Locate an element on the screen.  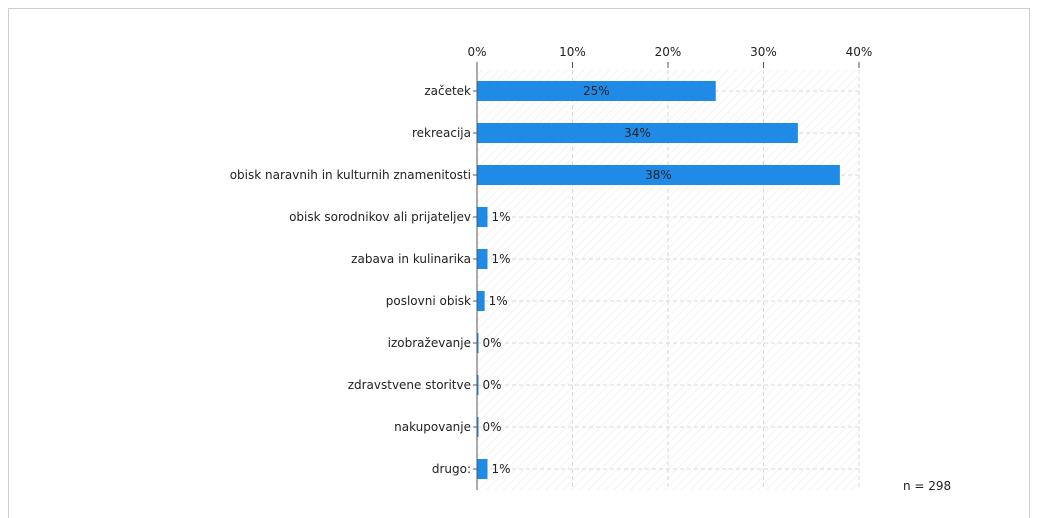
x-tick-label: 20% is located at coordinates (668, 52).